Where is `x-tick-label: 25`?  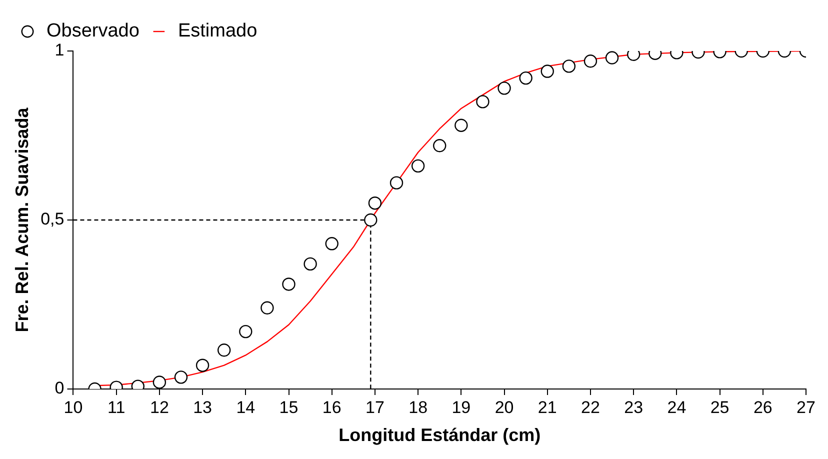
x-tick-label: 25 is located at coordinates (720, 407).